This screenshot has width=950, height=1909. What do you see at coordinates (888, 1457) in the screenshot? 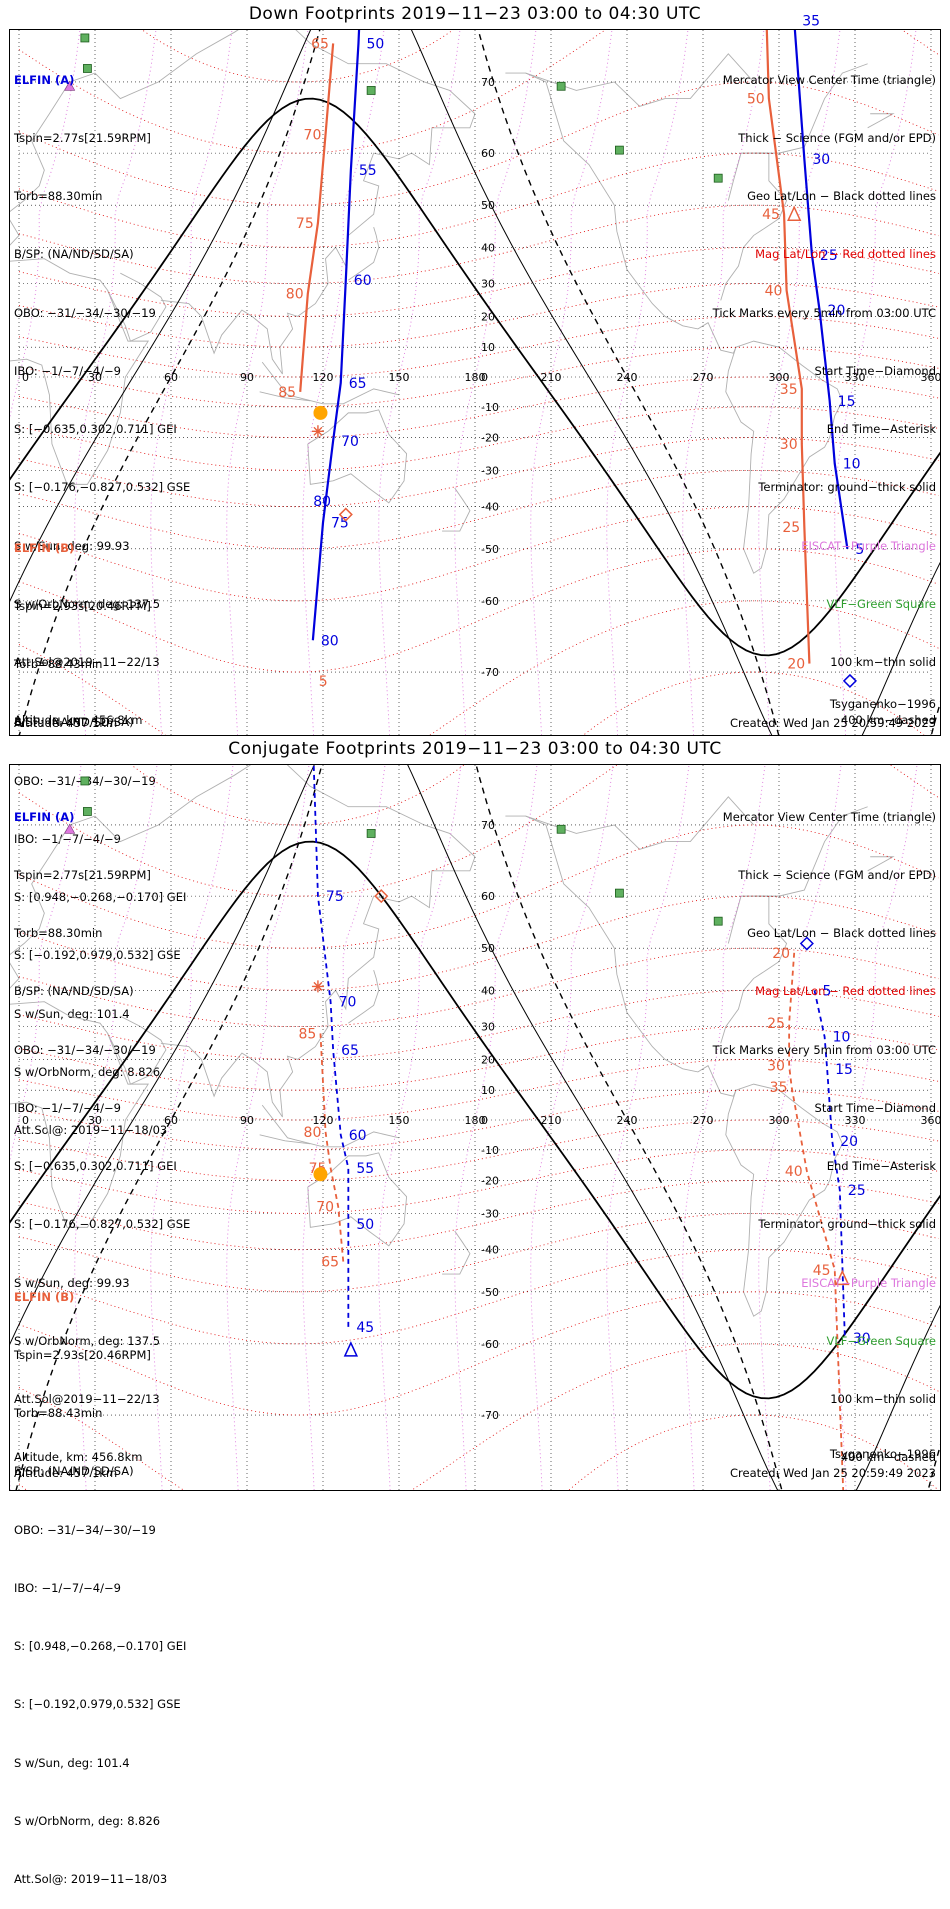
I see `legend-item: 400 km−dashed` at bounding box center [888, 1457].